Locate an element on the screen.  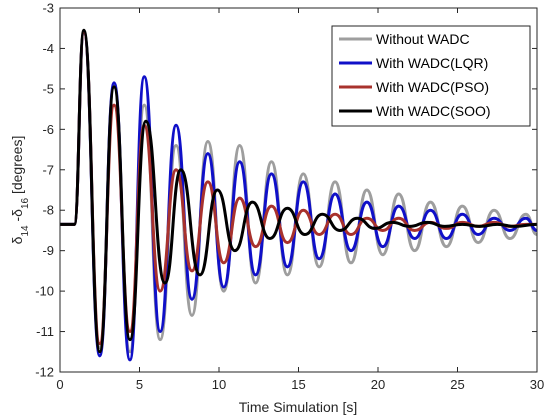
y-tick-label: -9 is located at coordinates (48, 250).